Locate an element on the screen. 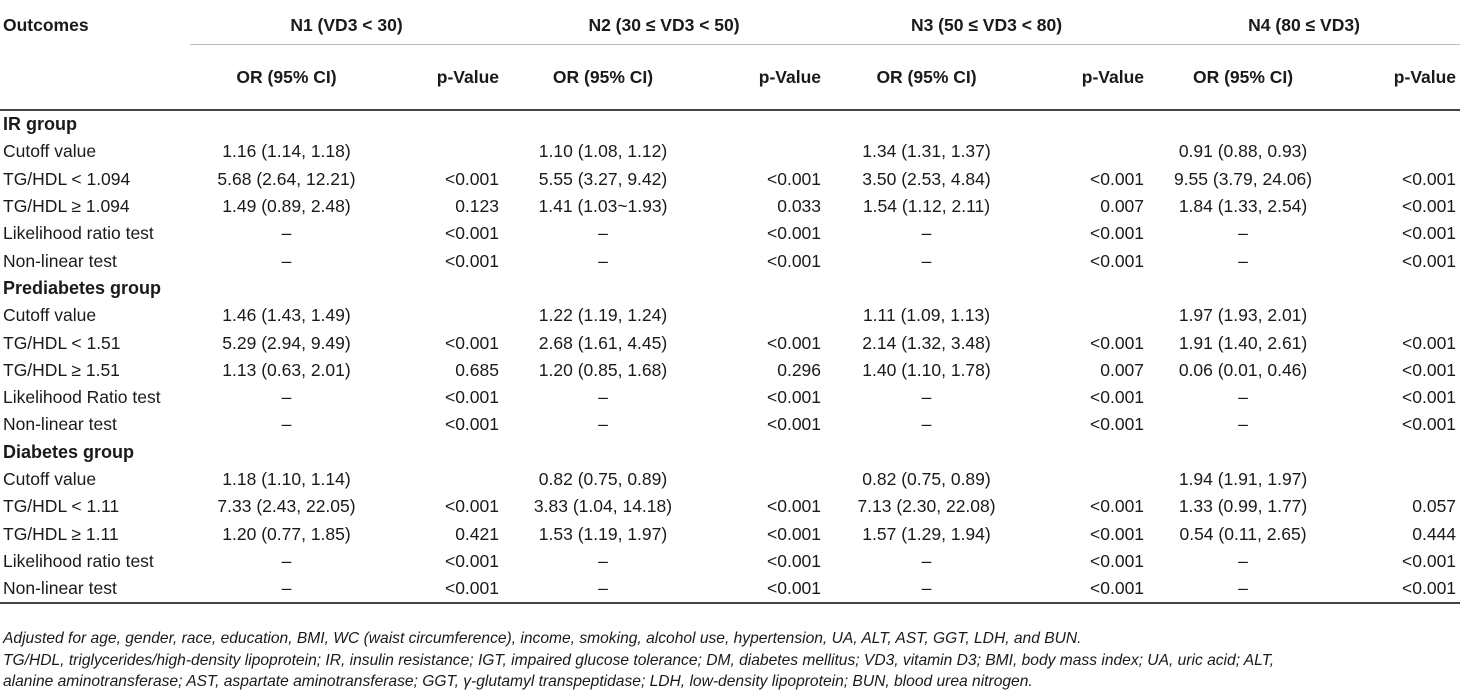 This screenshot has width=1460, height=700. or-ci-cell: 5.55 (3.27, 9.42) is located at coordinates (603, 178).